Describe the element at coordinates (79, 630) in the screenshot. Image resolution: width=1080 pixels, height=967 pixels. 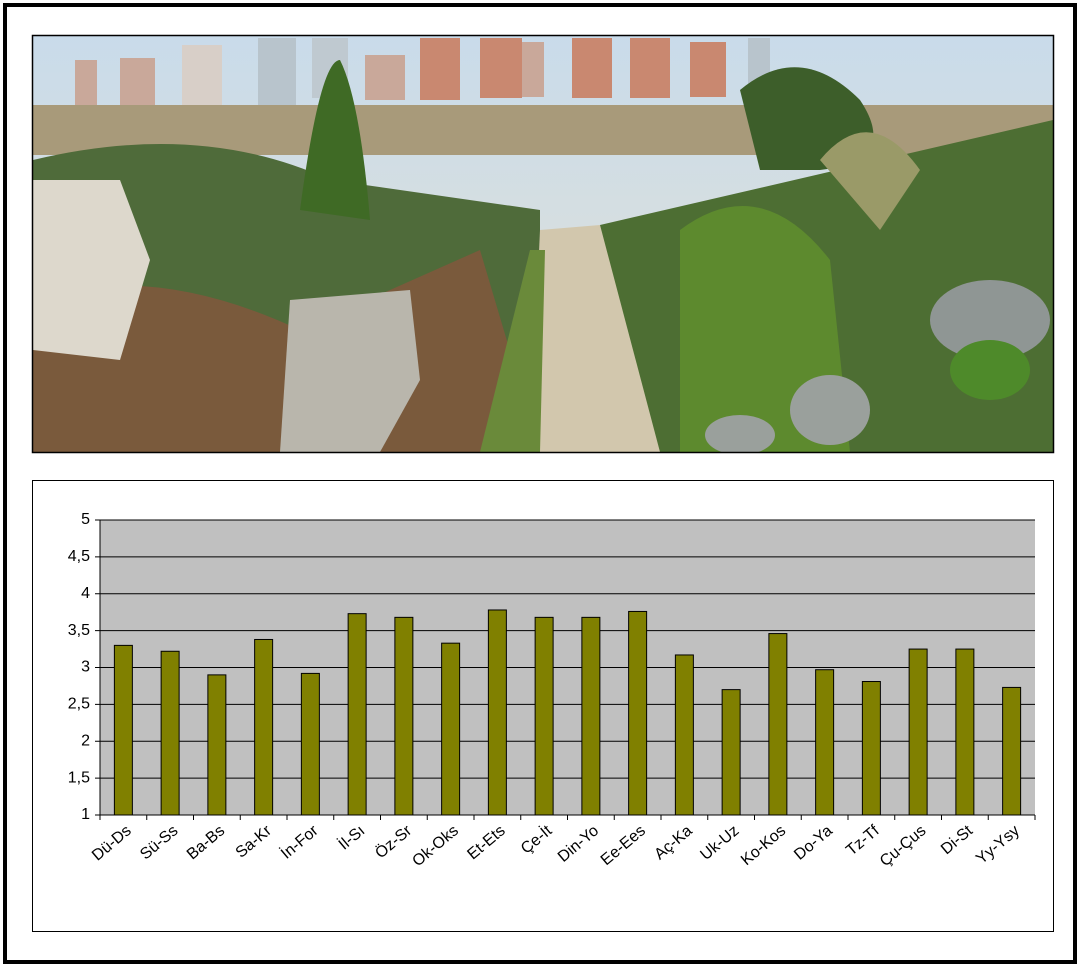
I see `y-tick-label: 3,5` at that location.